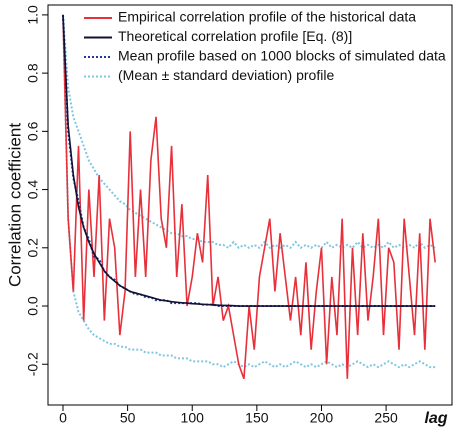 This screenshot has height=430, width=474. What do you see at coordinates (435, 418) in the screenshot?
I see `x-axis-label: lag` at bounding box center [435, 418].